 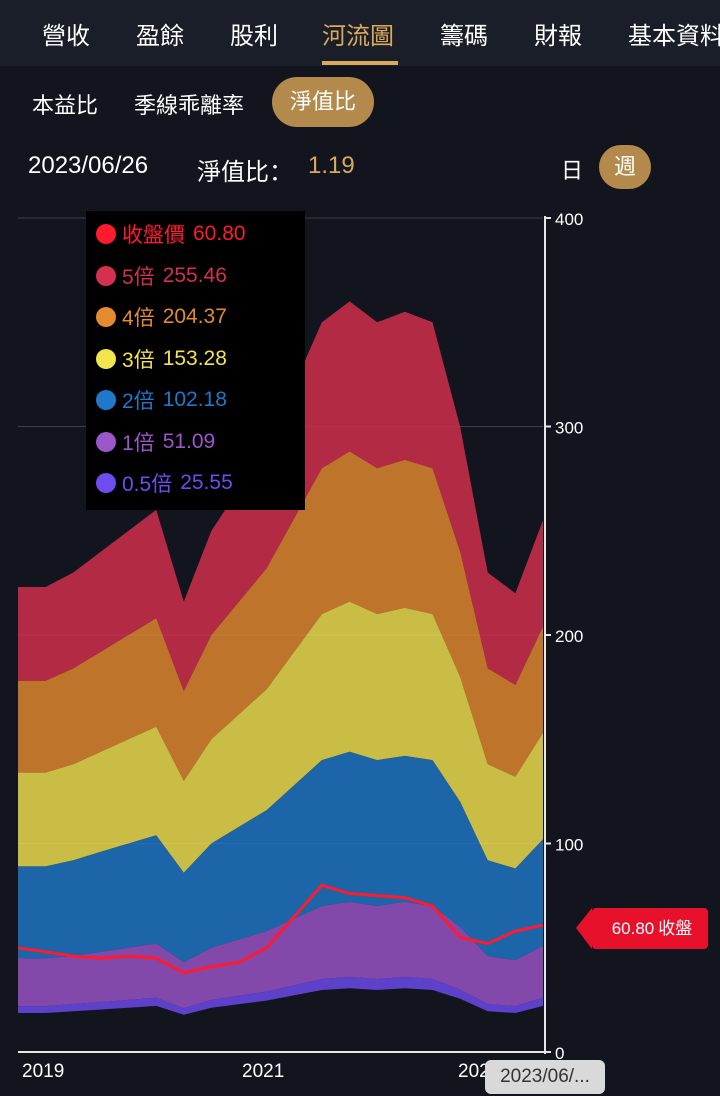 I want to click on tab-earnings: 盈餘, so click(x=160, y=36).